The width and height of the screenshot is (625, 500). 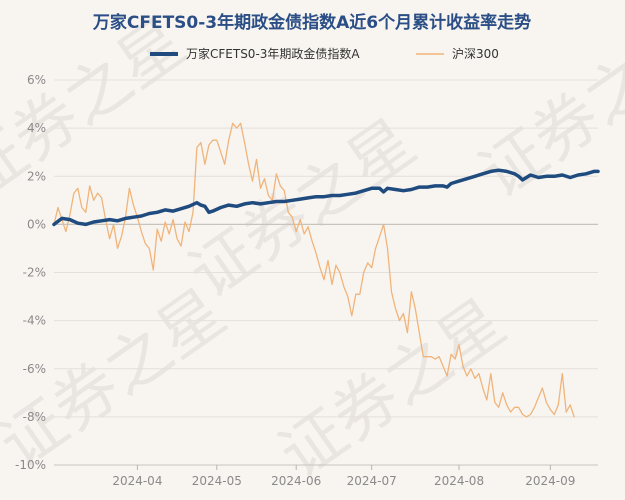 I want to click on y-tick-label: 0%, so click(x=36, y=224).